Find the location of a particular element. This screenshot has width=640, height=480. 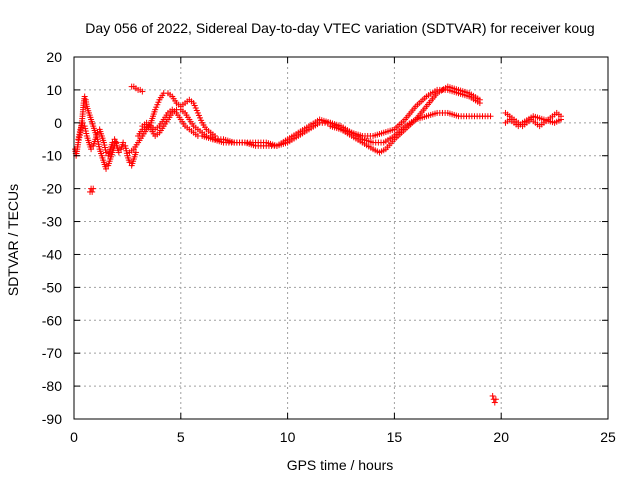

y-tick-label: -70 is located at coordinates (52, 353).